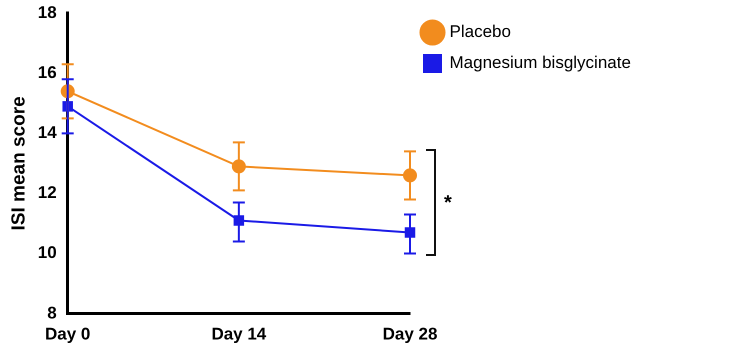  I want to click on legend-label: Placebo, so click(480, 32).